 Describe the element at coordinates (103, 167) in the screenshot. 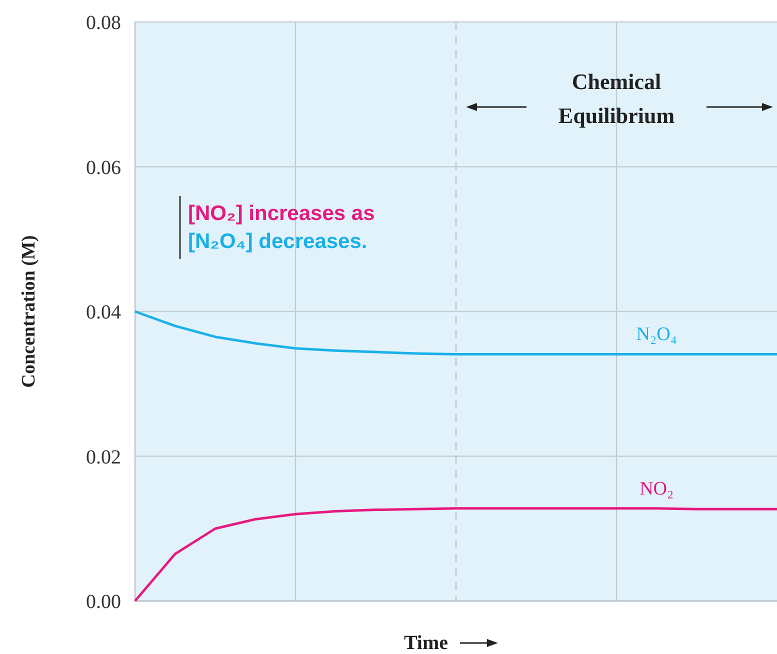

I see `y-tick-label: 0.06` at that location.